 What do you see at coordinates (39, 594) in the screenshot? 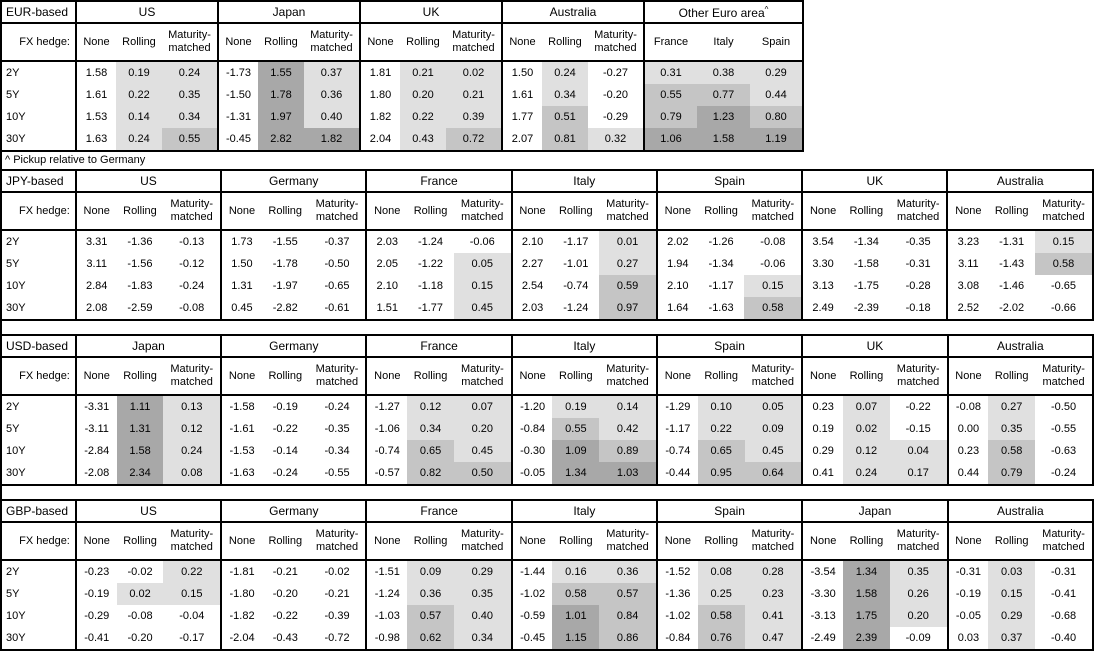
I see `tenor-label: 5Y` at bounding box center [39, 594].